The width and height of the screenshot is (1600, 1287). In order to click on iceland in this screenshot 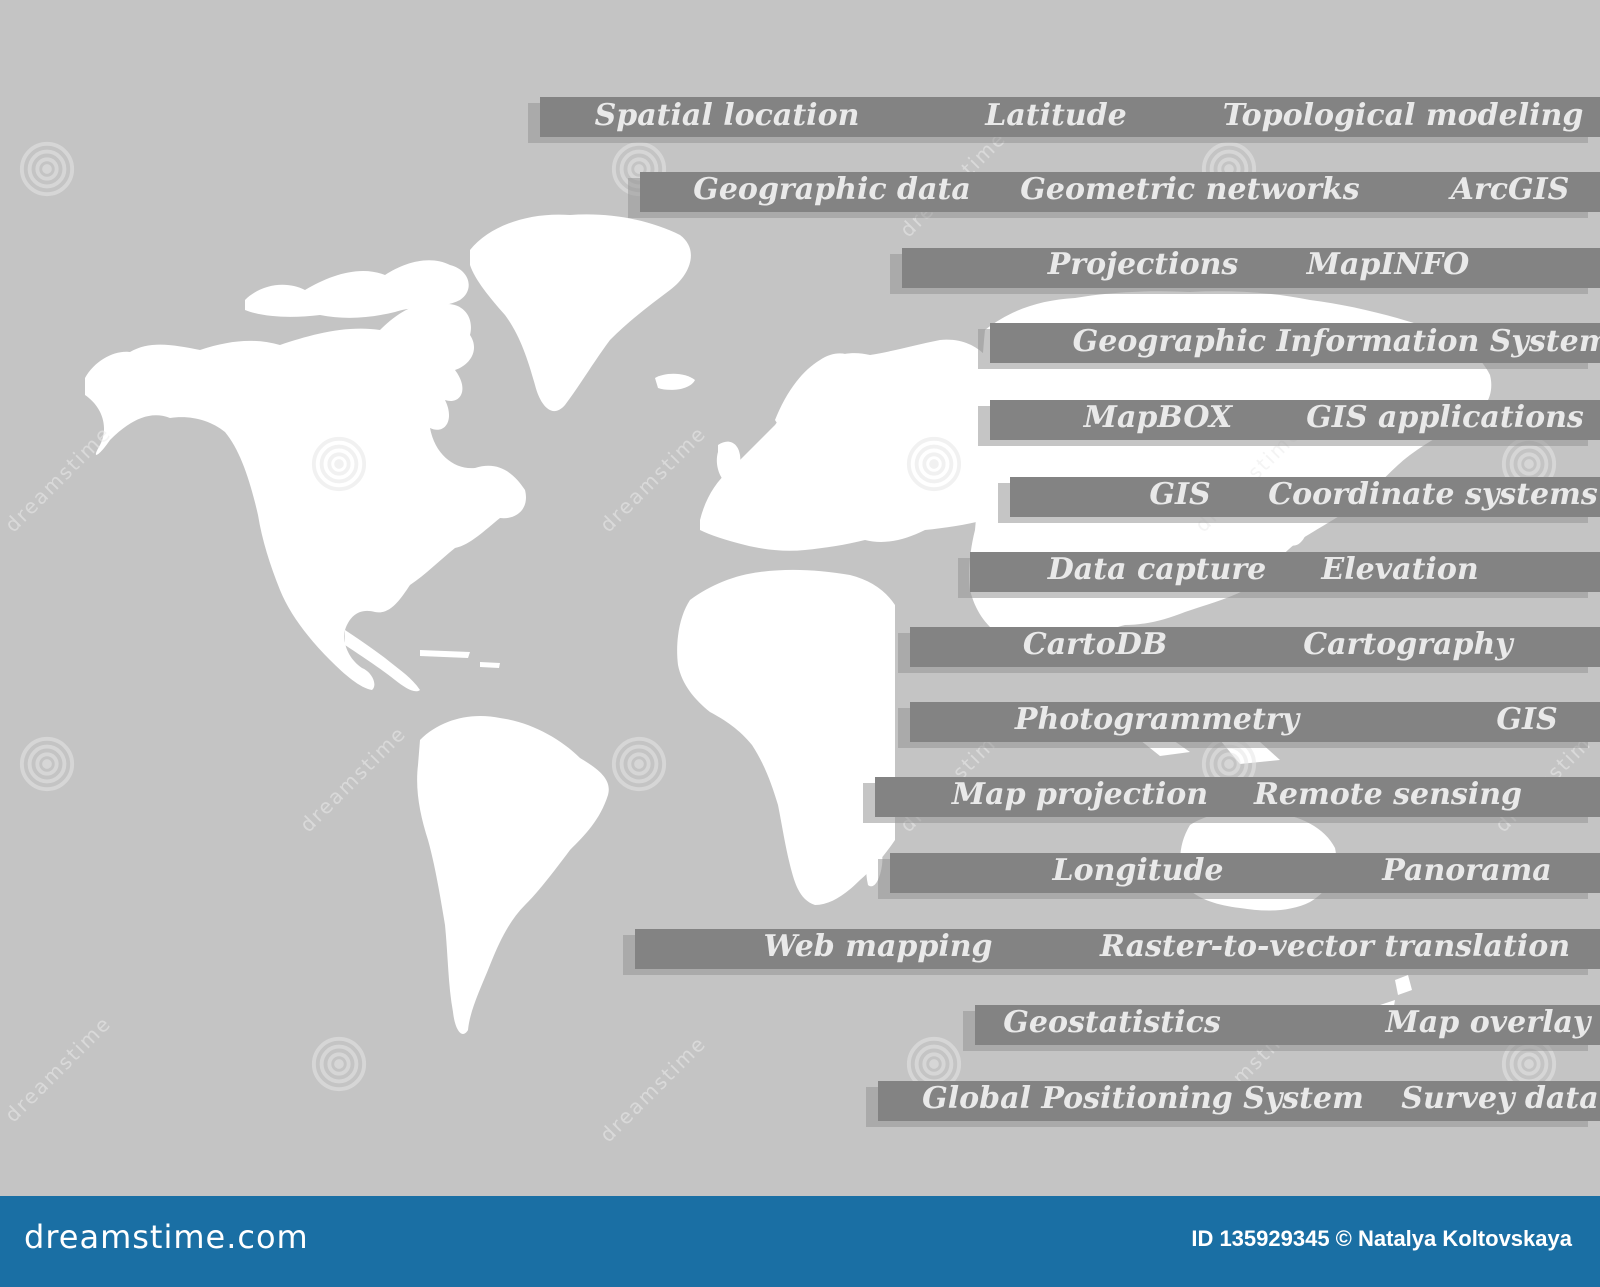, I will do `click(675, 381)`.